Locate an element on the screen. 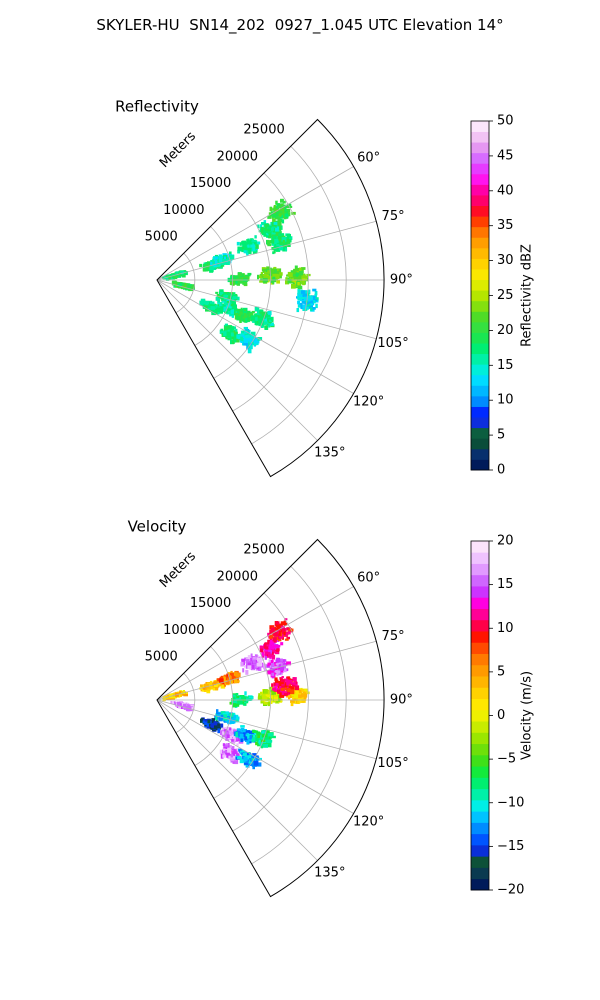 The width and height of the screenshot is (600, 1000). azimuth-gridline is located at coordinates (237, 360).